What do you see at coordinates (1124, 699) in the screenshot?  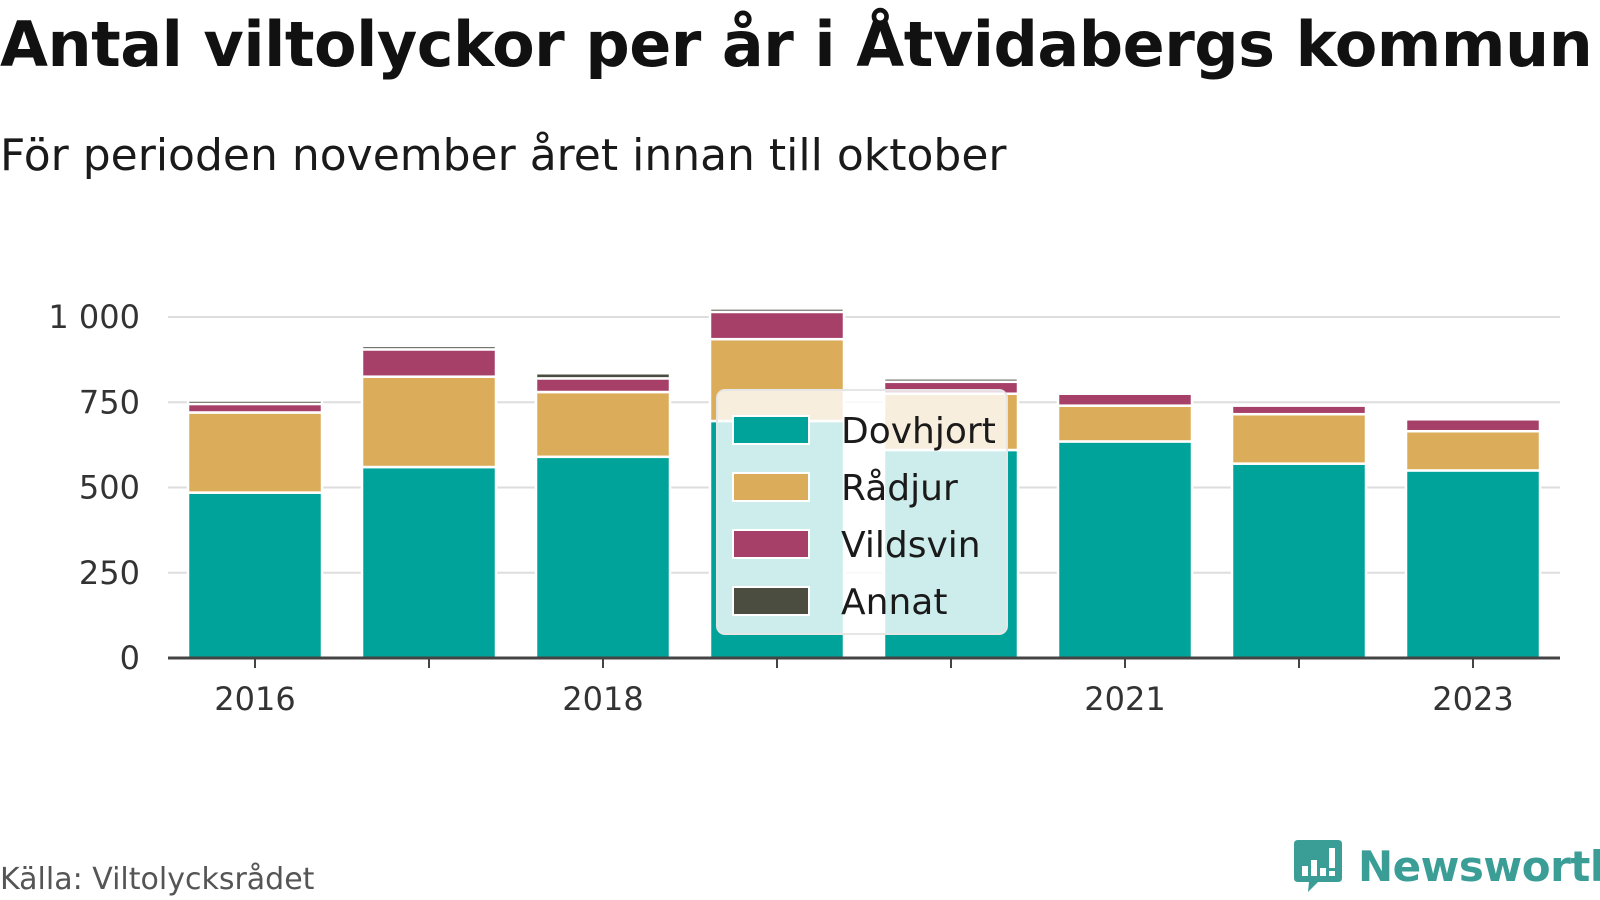 I see `x-tick-label: 2021` at bounding box center [1124, 699].